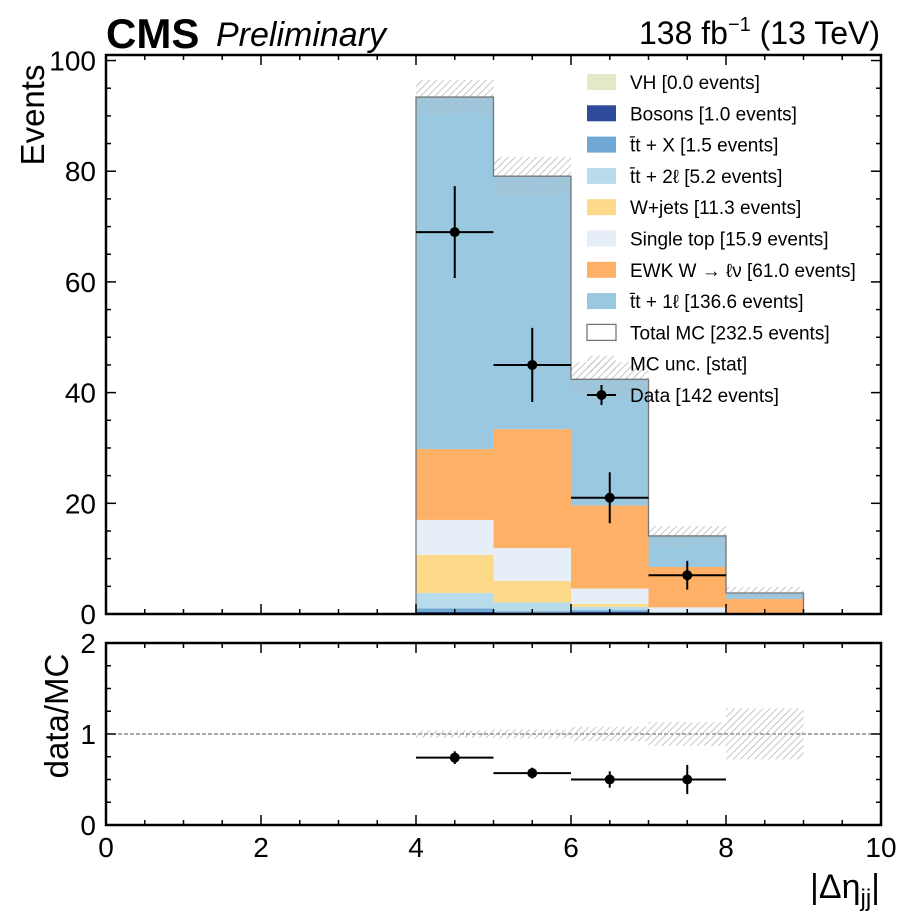 Image resolution: width=907 pixels, height=920 pixels. Describe the element at coordinates (152, 33) in the screenshot. I see `experiment-label: CMS` at that location.